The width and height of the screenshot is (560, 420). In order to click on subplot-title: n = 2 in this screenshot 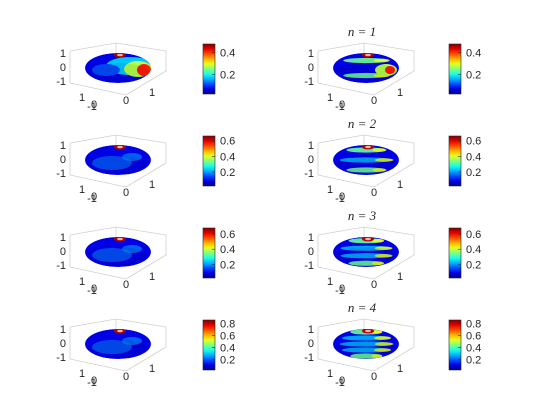, I will do `click(362, 123)`.